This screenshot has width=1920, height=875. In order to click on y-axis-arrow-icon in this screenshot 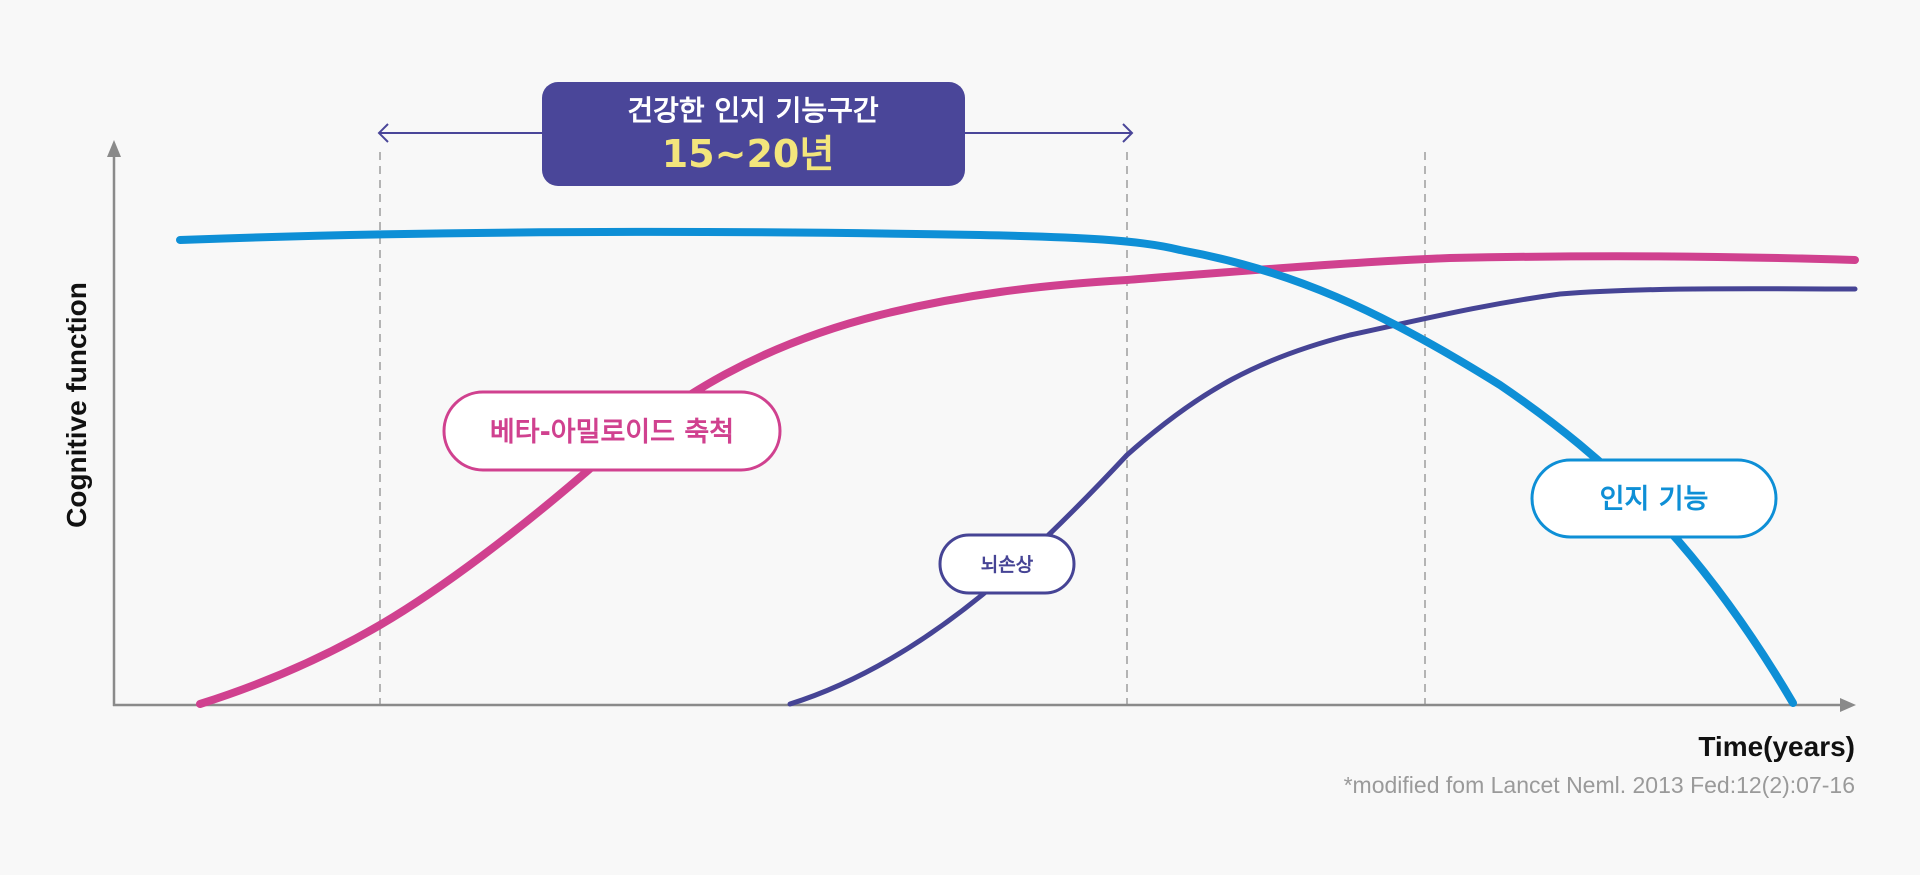, I will do `click(114, 148)`.